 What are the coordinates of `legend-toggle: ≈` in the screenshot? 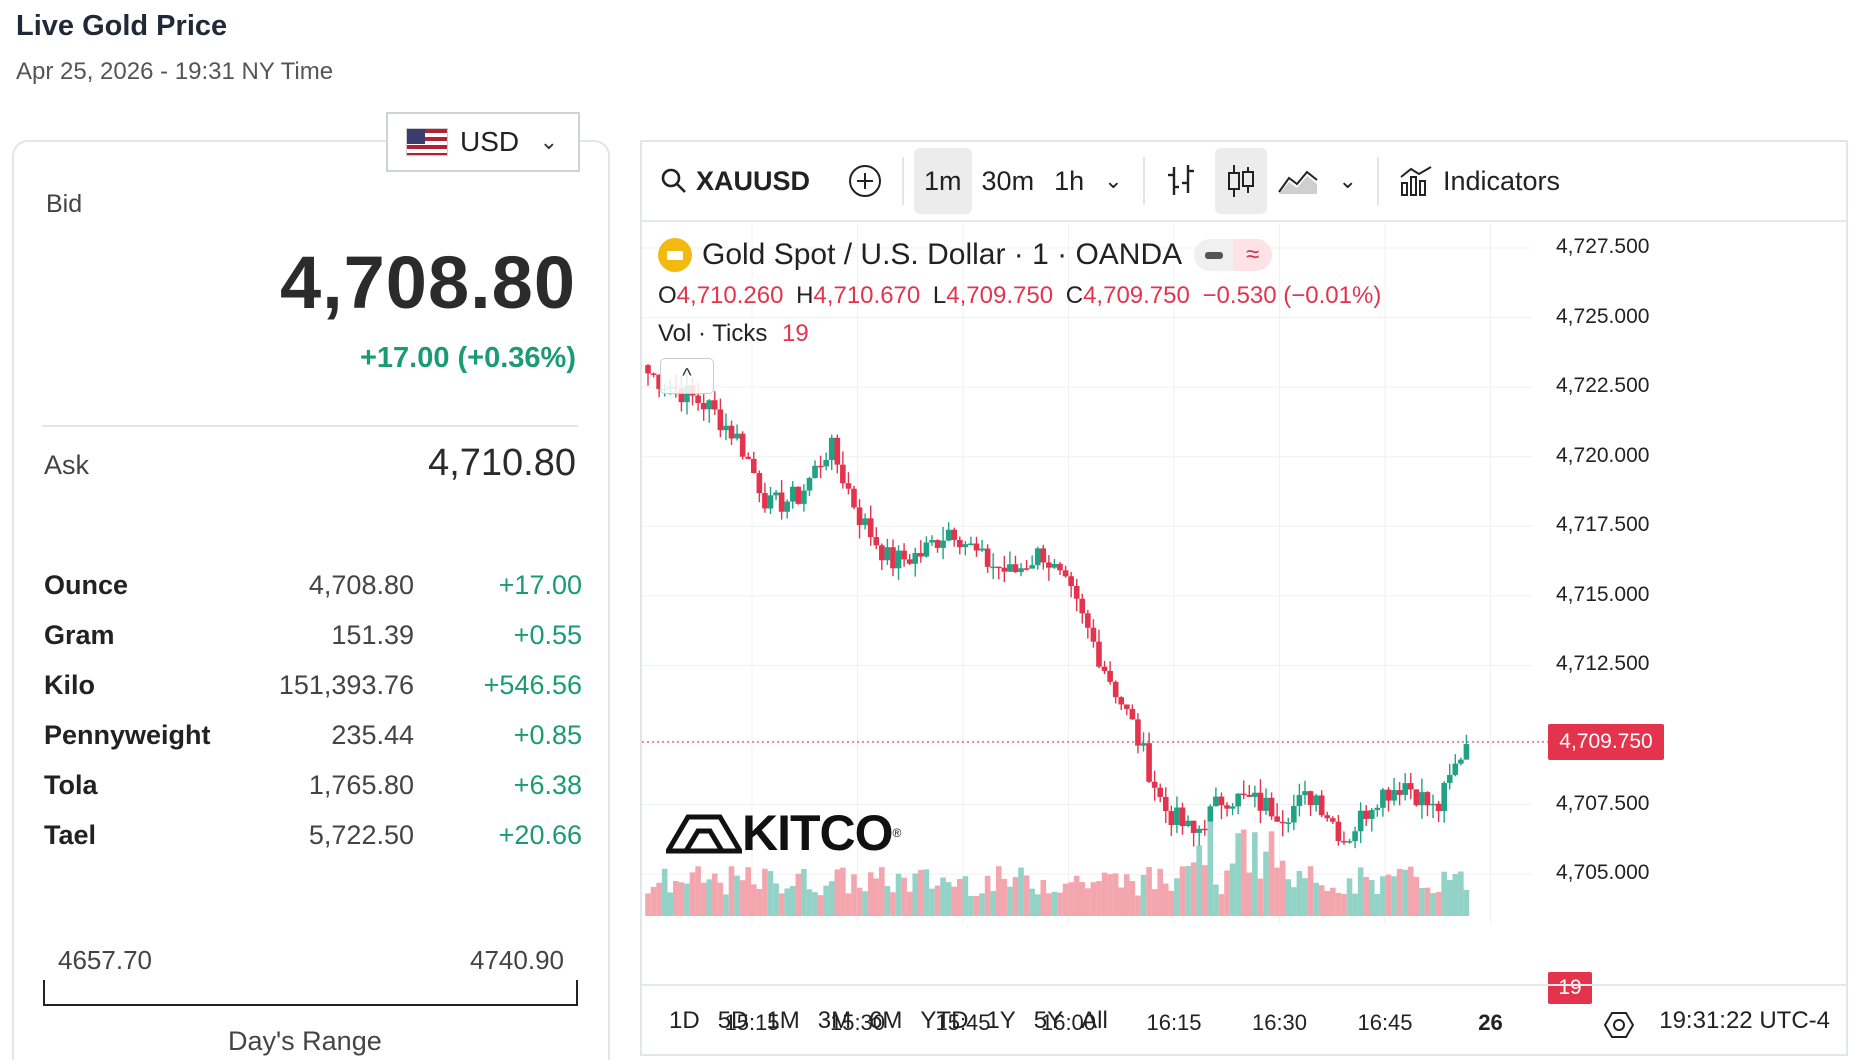 It's located at (1233, 255).